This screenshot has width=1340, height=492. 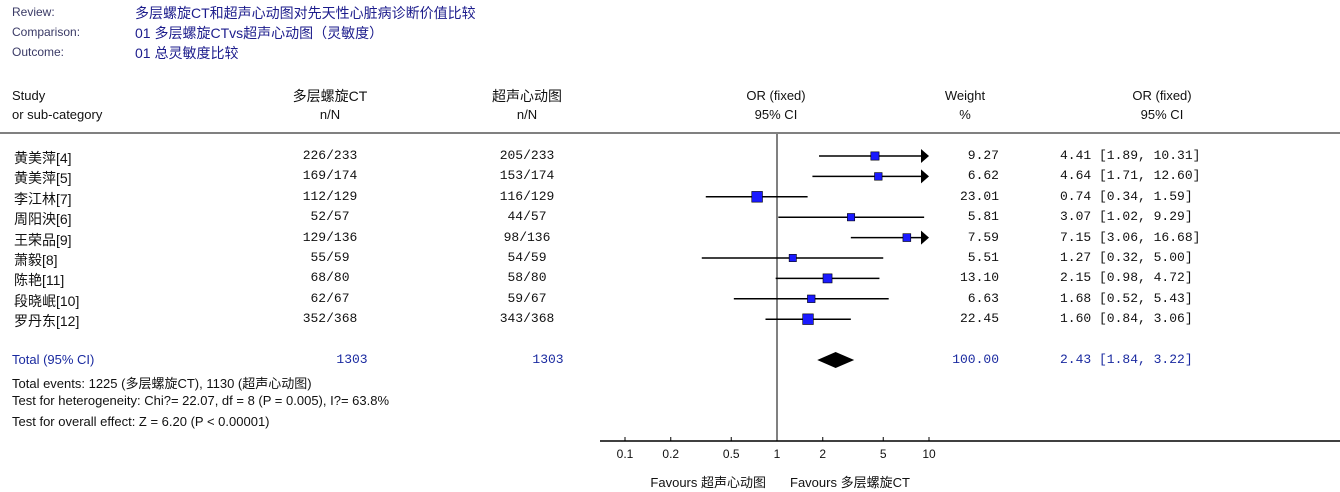 I want to click on col-or-plot-sub: 95% CI, so click(x=776, y=114).